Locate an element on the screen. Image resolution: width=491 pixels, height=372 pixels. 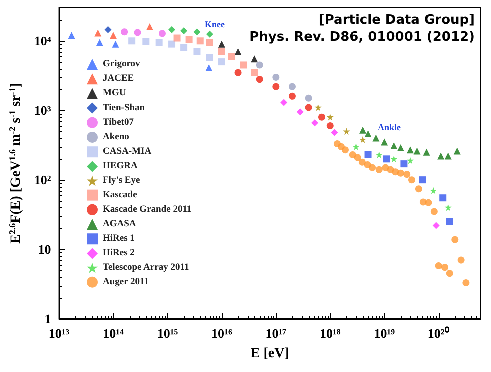
x-tick-label: 10¹⁵ is located at coordinates (167, 333).